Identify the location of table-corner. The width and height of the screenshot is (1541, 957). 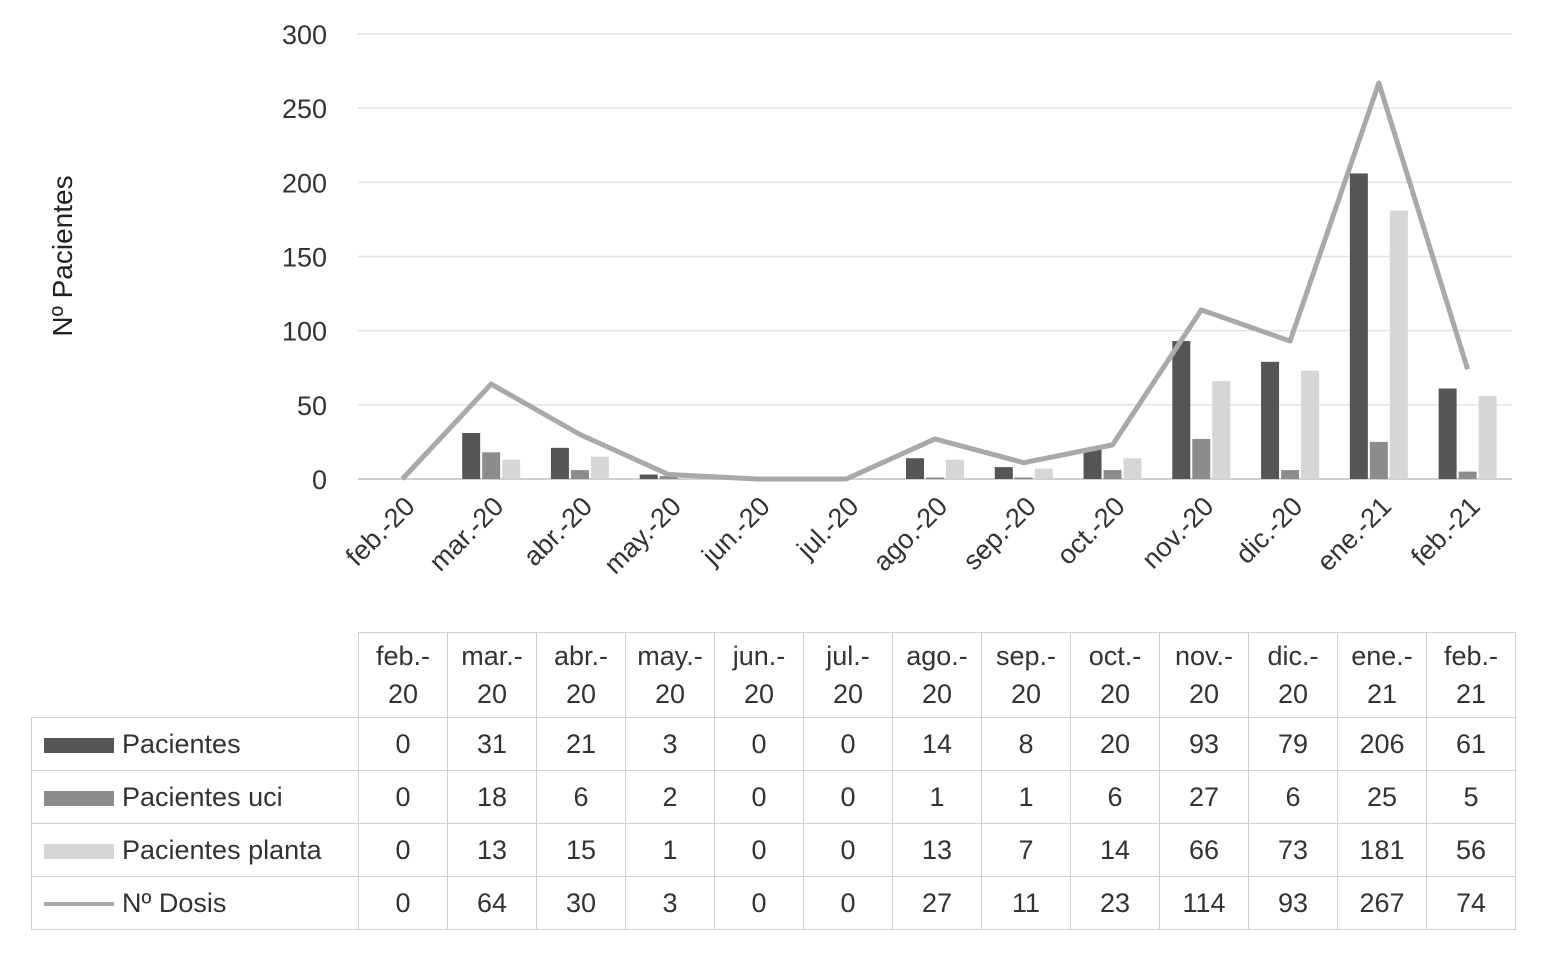
(195, 675).